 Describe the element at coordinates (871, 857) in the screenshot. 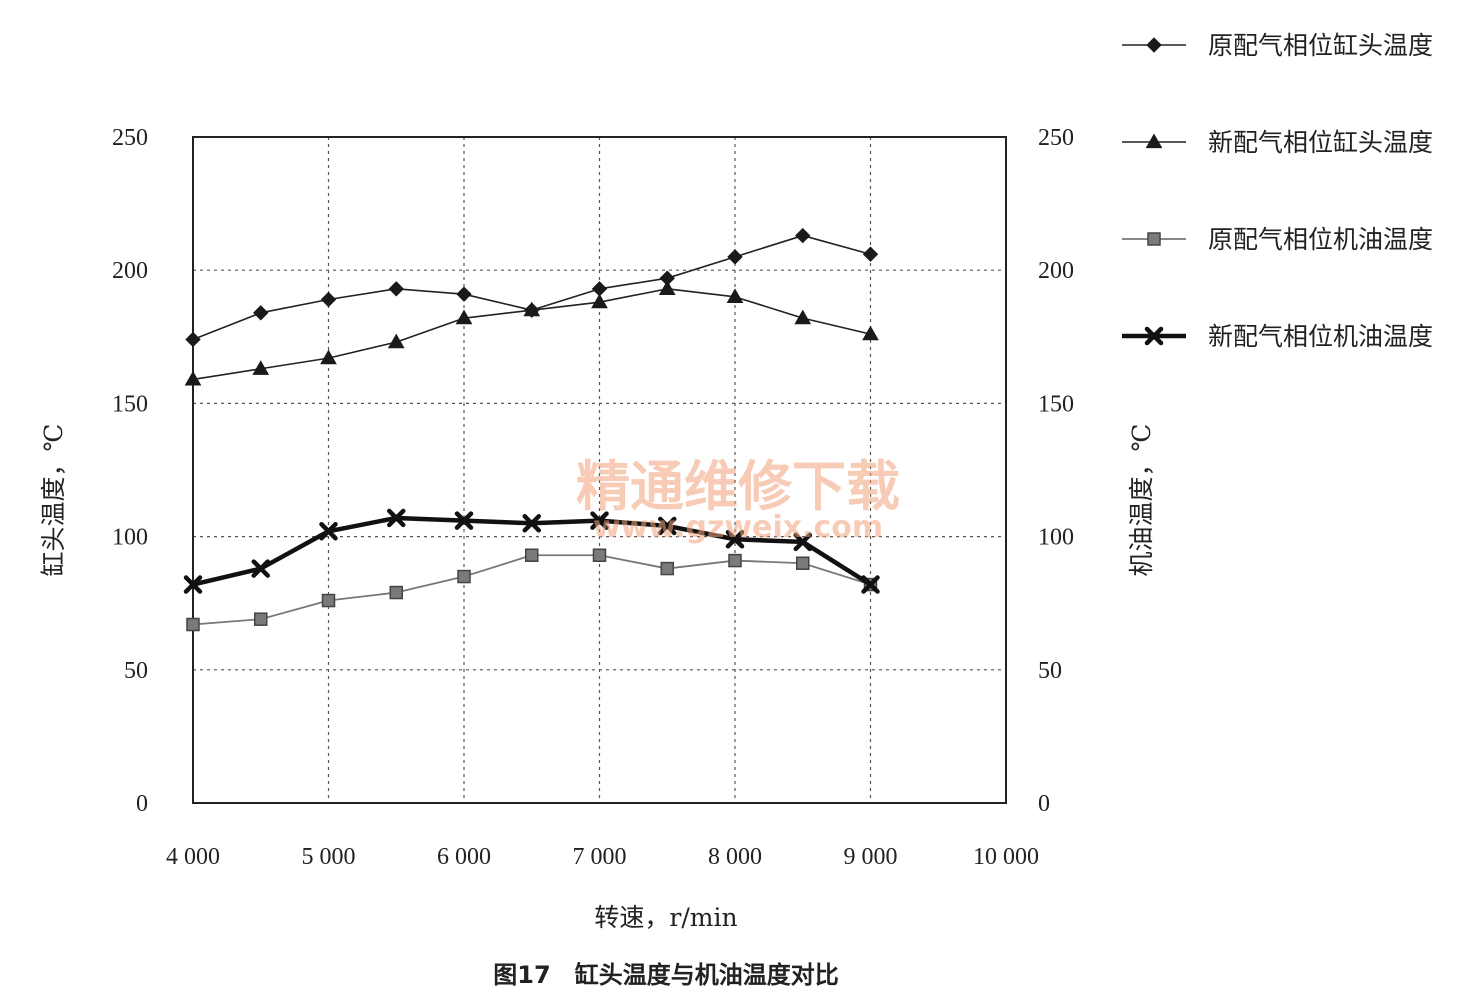

I see `x-tick-label: 9 000` at that location.